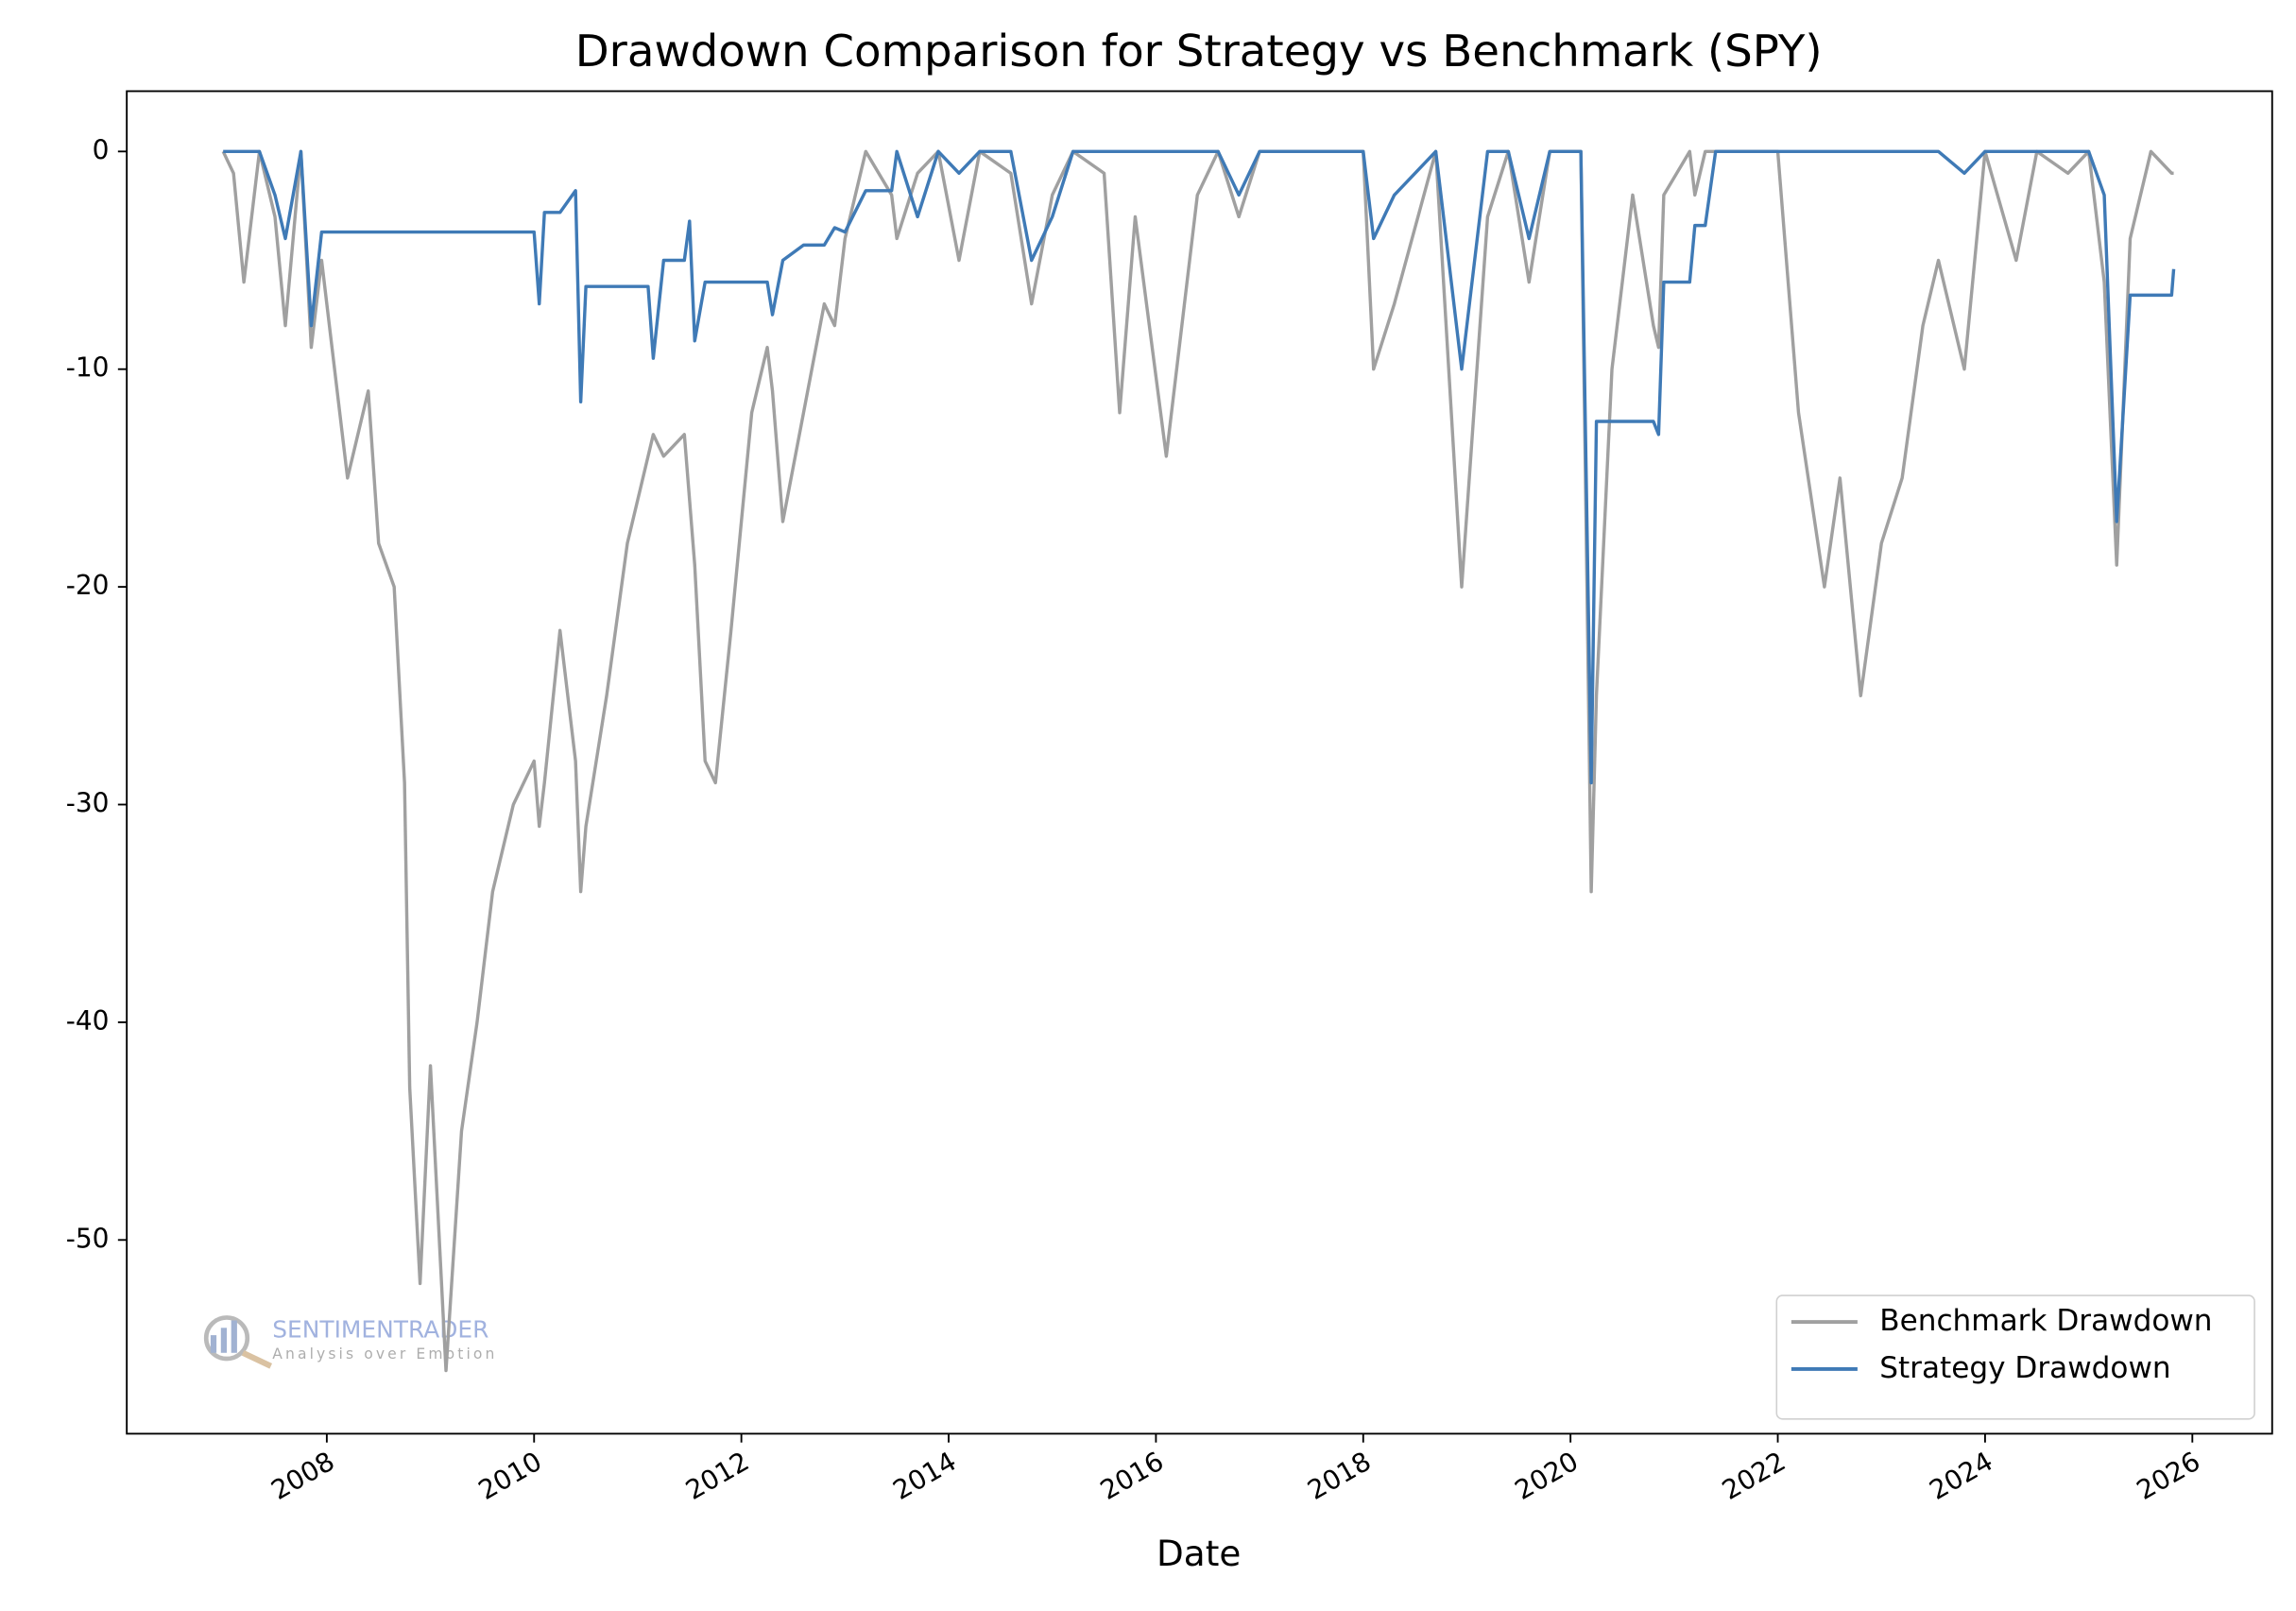 The height and width of the screenshot is (1611, 2296). Describe the element at coordinates (88, 1021) in the screenshot. I see `y-tick-label: -40` at that location.